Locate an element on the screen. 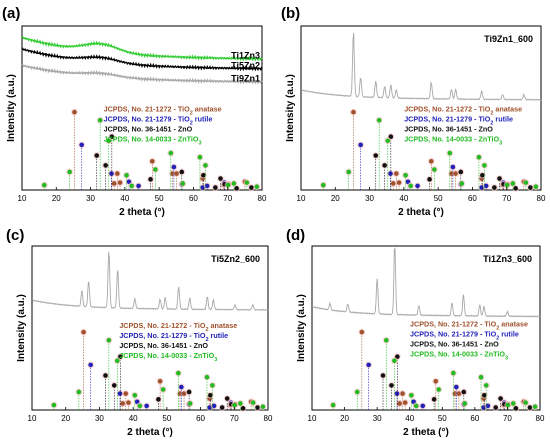 The height and width of the screenshot is (448, 550). x-tick-label: 50 is located at coordinates (442, 418).